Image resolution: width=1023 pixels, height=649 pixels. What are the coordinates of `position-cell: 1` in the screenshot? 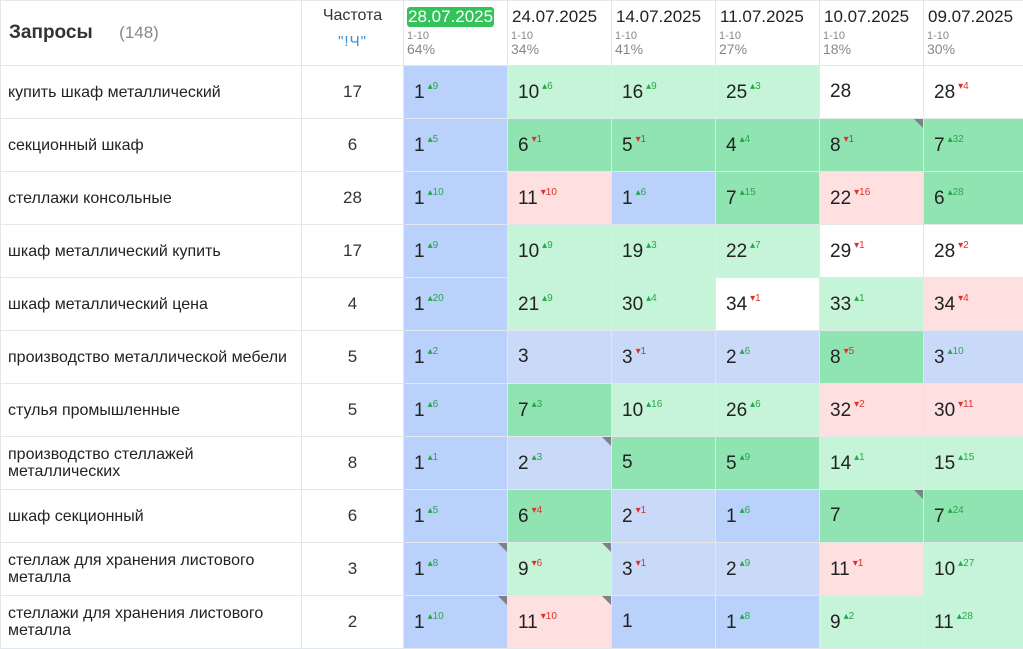 It's located at (663, 622).